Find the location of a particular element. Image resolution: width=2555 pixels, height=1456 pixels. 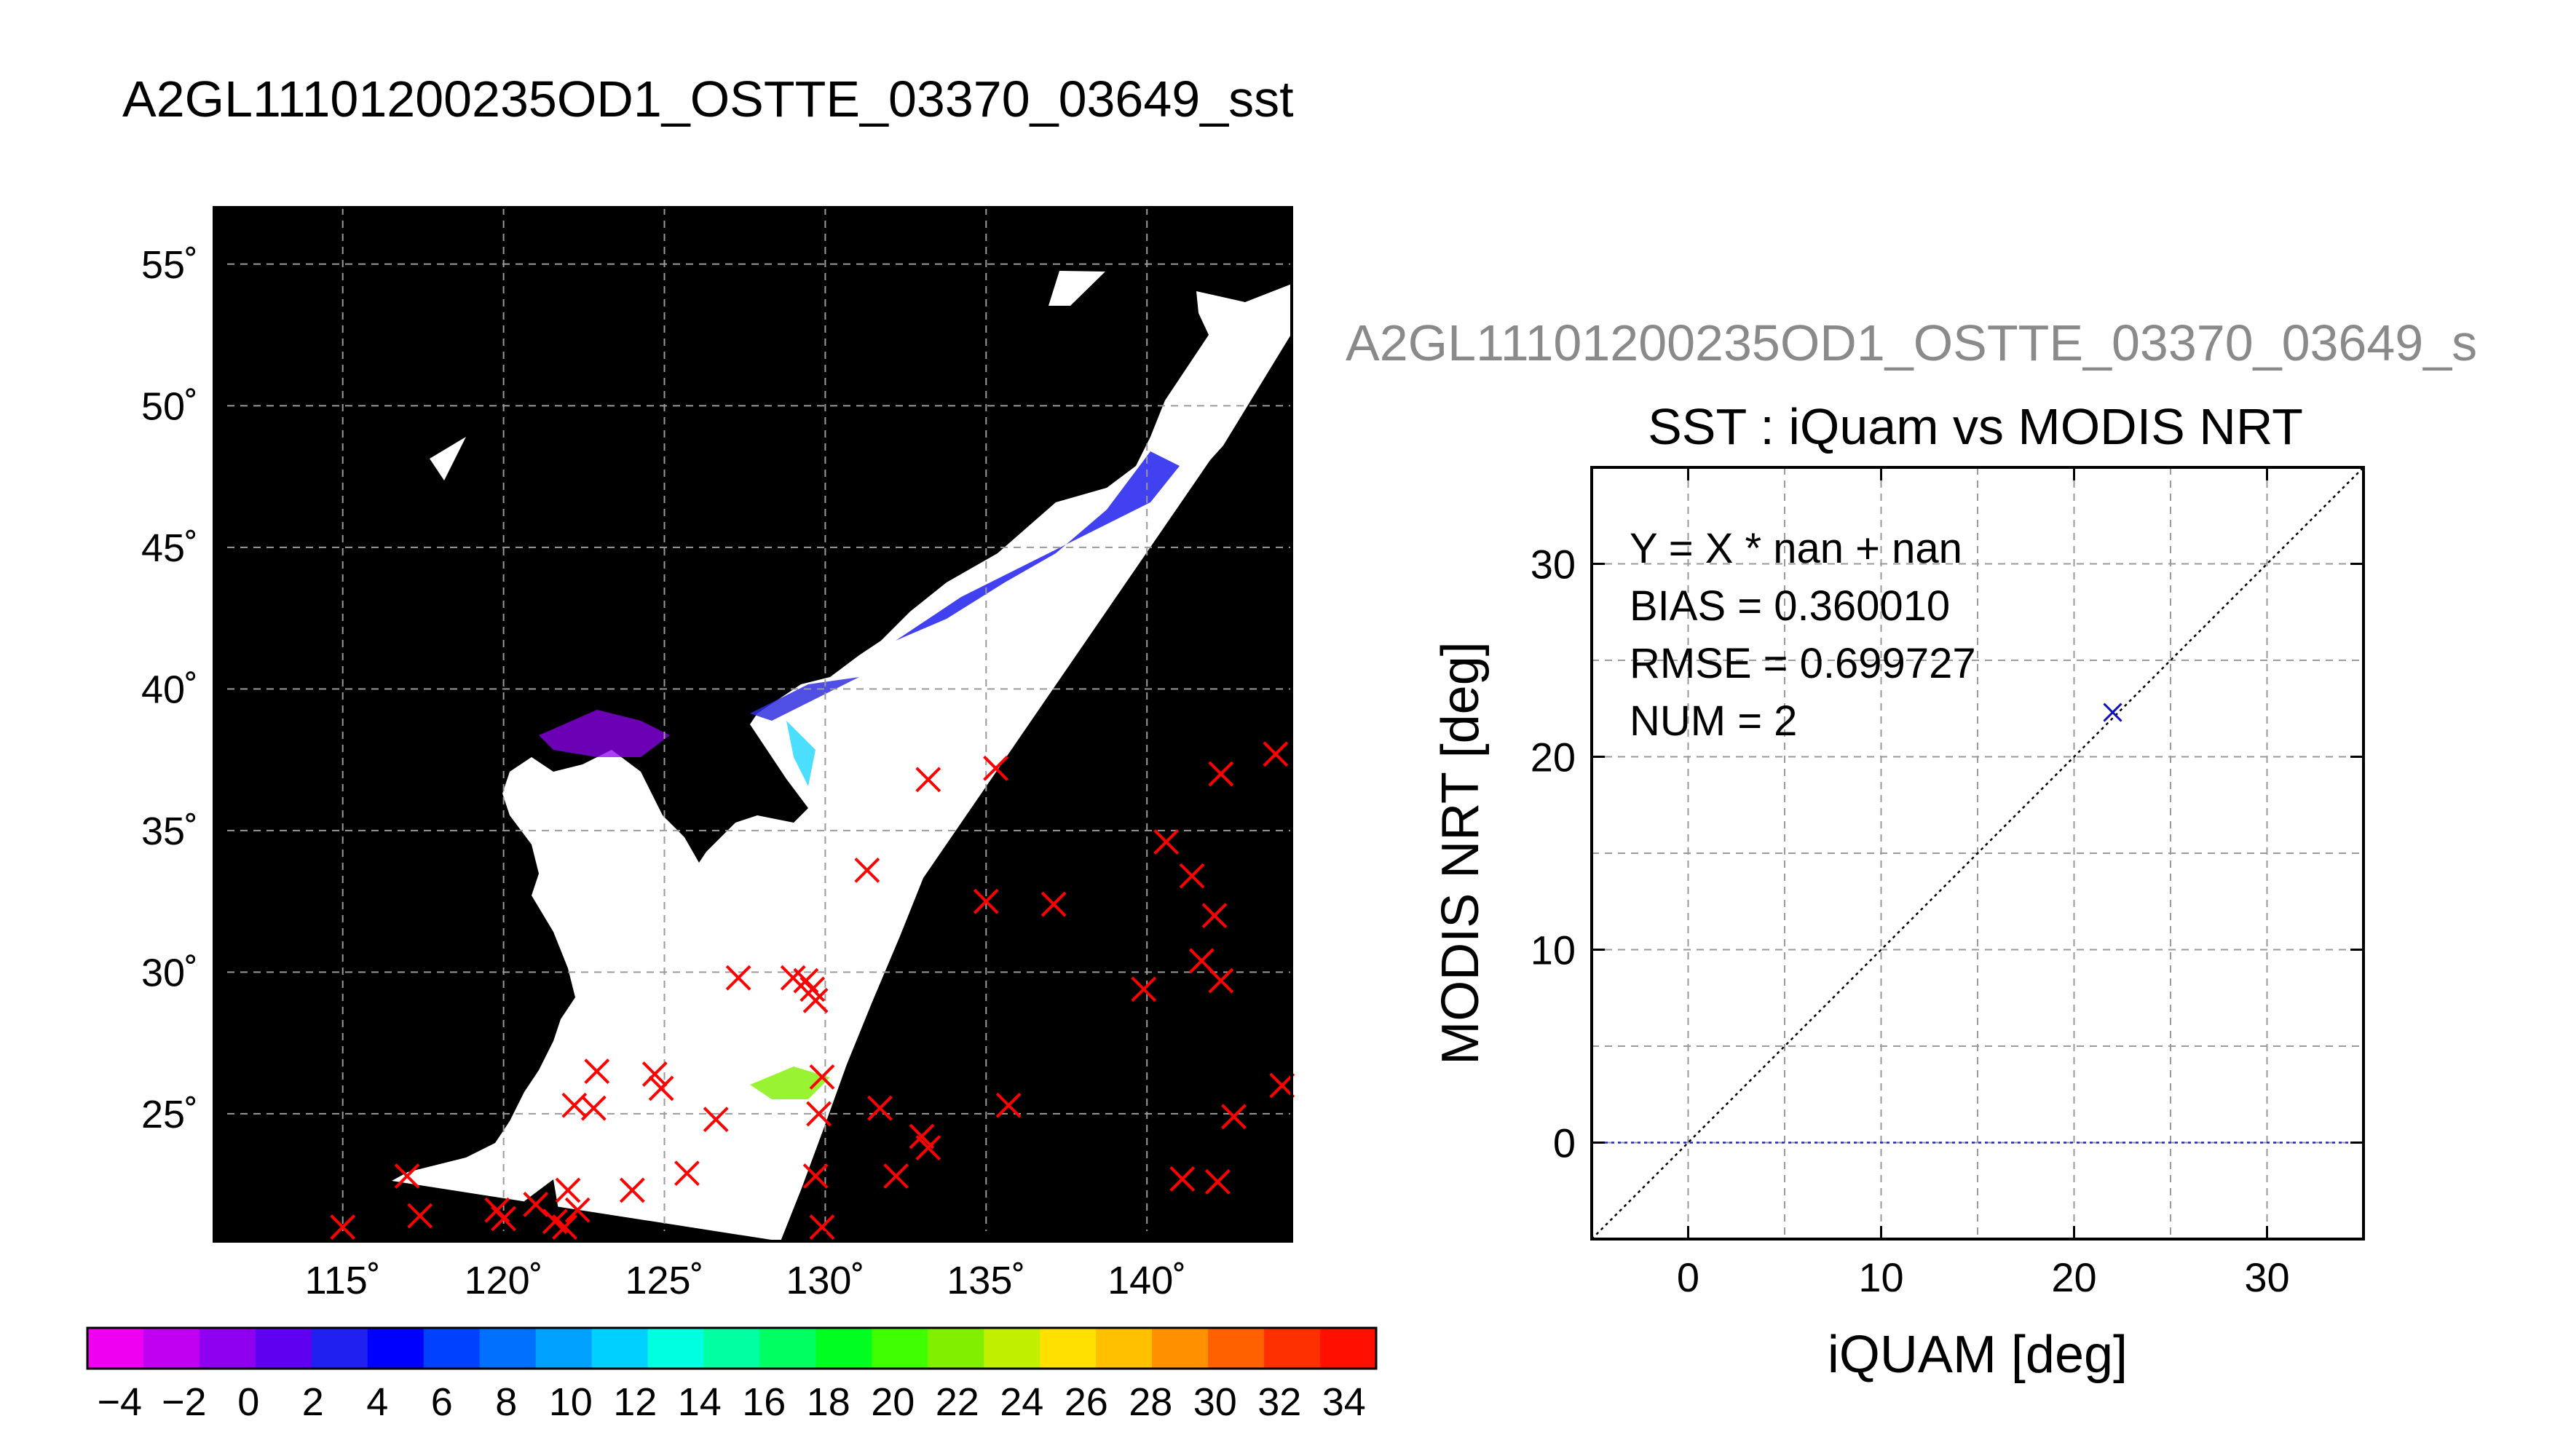

scatter-x-tick-label: 30 is located at coordinates (2266, 1277).